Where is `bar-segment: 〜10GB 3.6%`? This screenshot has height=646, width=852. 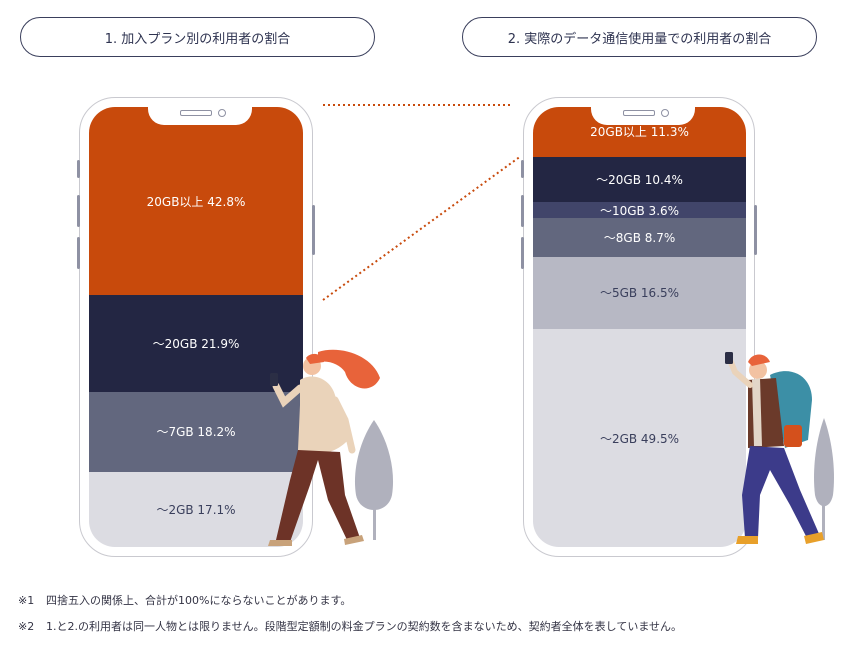 bar-segment: 〜10GB 3.6% is located at coordinates (639, 210).